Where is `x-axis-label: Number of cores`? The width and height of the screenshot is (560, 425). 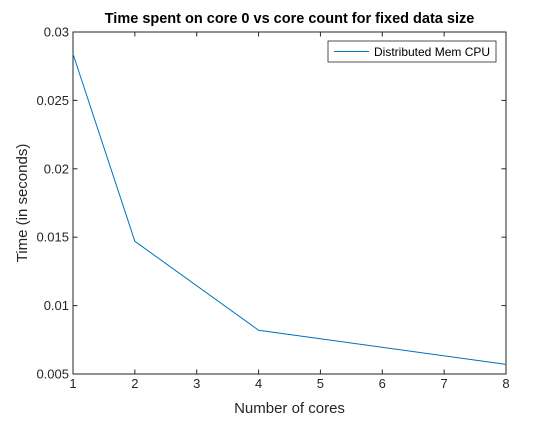
x-axis-label: Number of cores is located at coordinates (289, 408).